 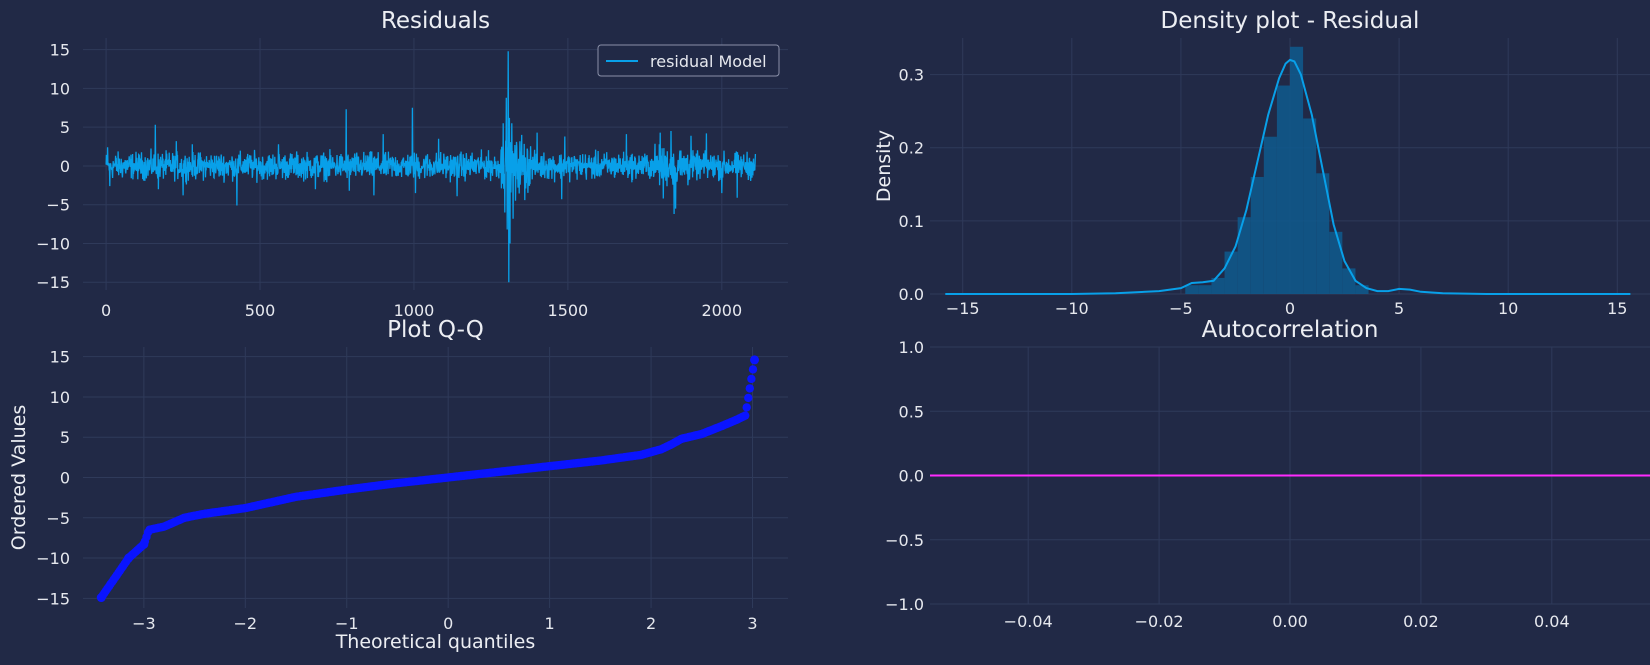 I want to click on kde-curve, so click(x=1288, y=176).